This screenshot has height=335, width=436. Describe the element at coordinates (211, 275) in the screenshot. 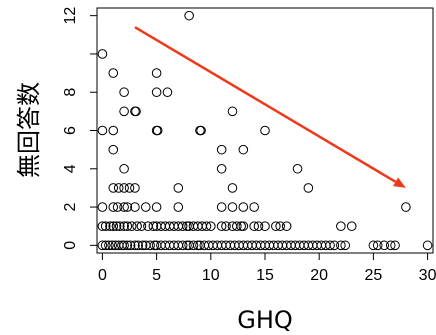

I see `x-tick-label: 10` at that location.